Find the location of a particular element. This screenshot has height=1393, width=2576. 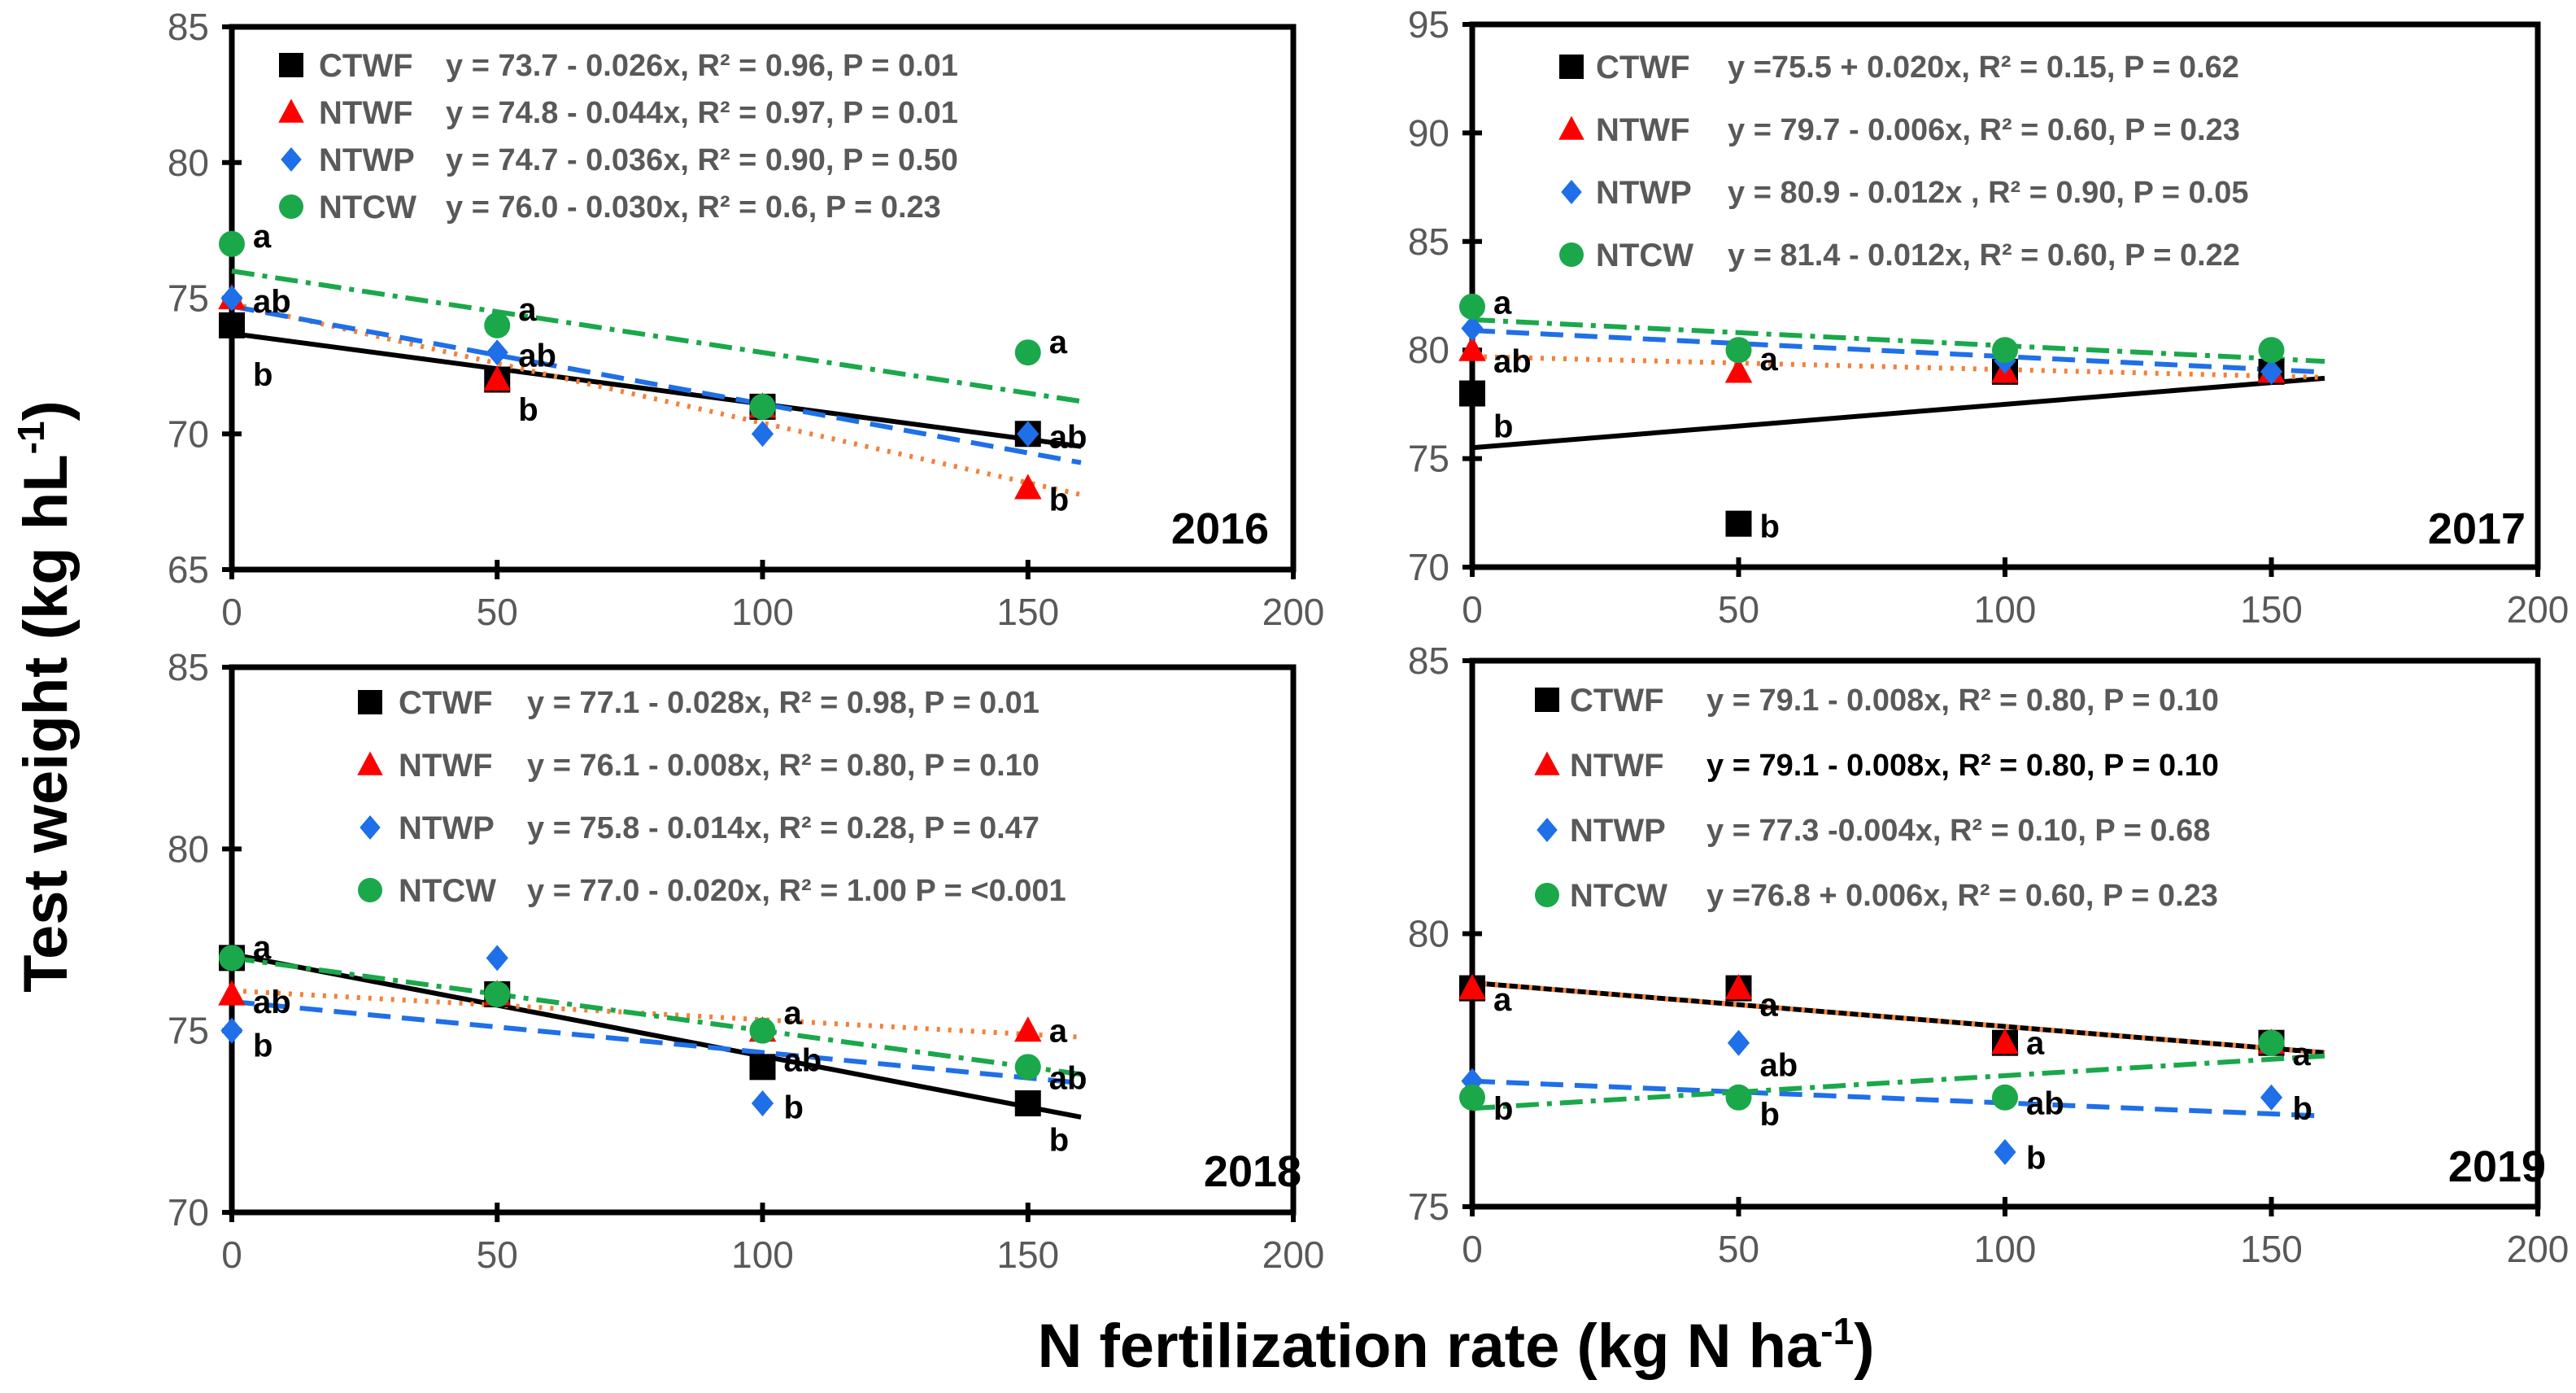

x-tick-label: 0 is located at coordinates (1472, 1249).